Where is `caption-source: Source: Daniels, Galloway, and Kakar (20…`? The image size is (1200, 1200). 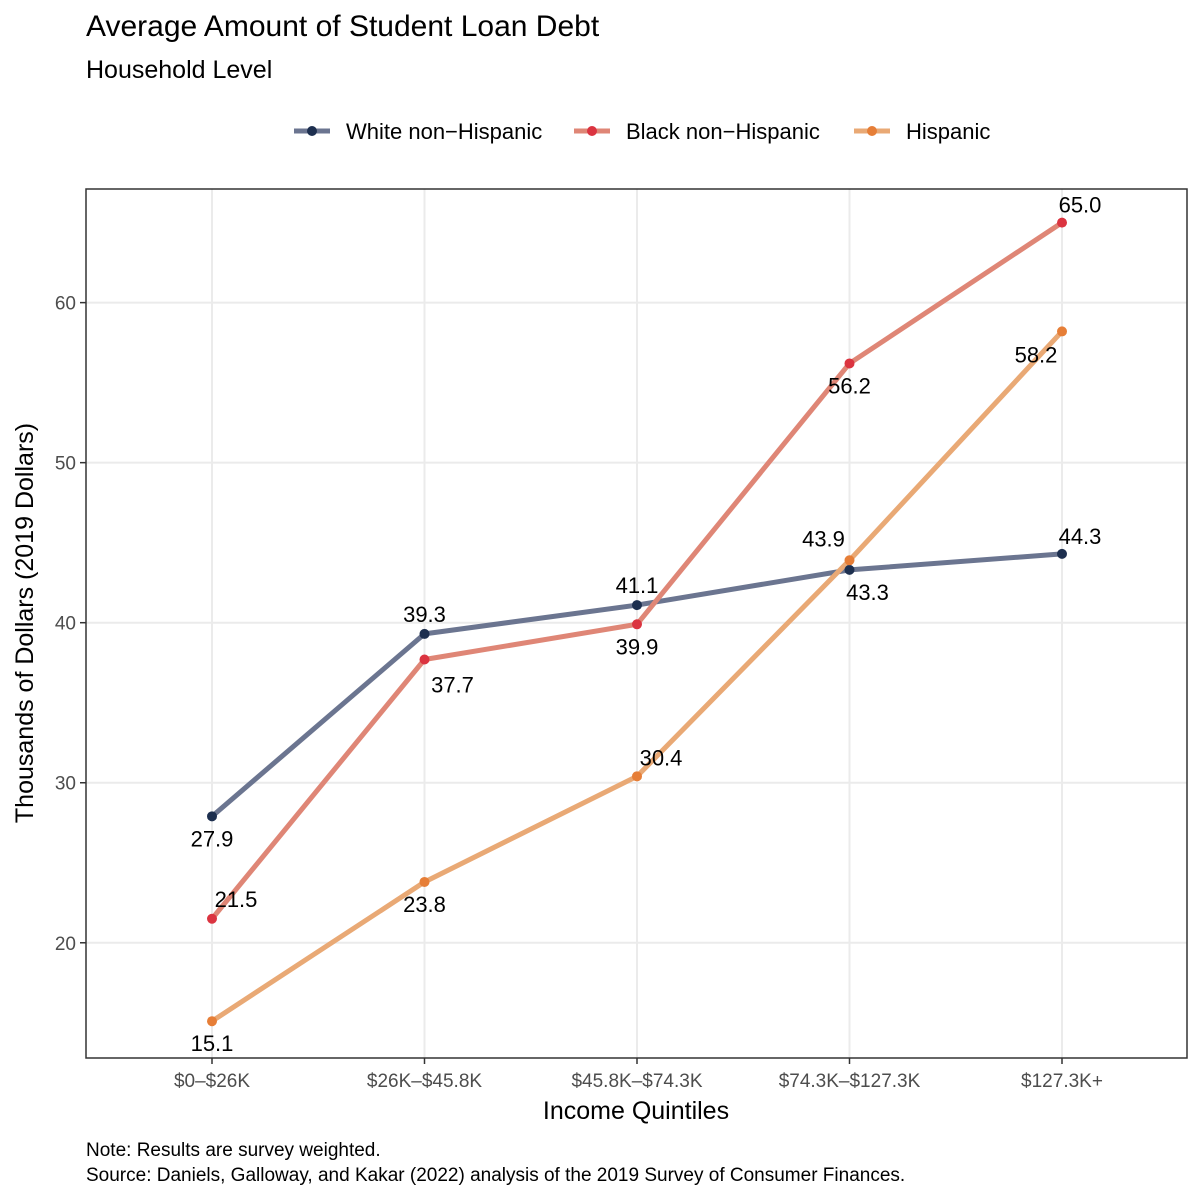
caption-source: Source: Daniels, Galloway, and Kakar (20… is located at coordinates (495, 1175).